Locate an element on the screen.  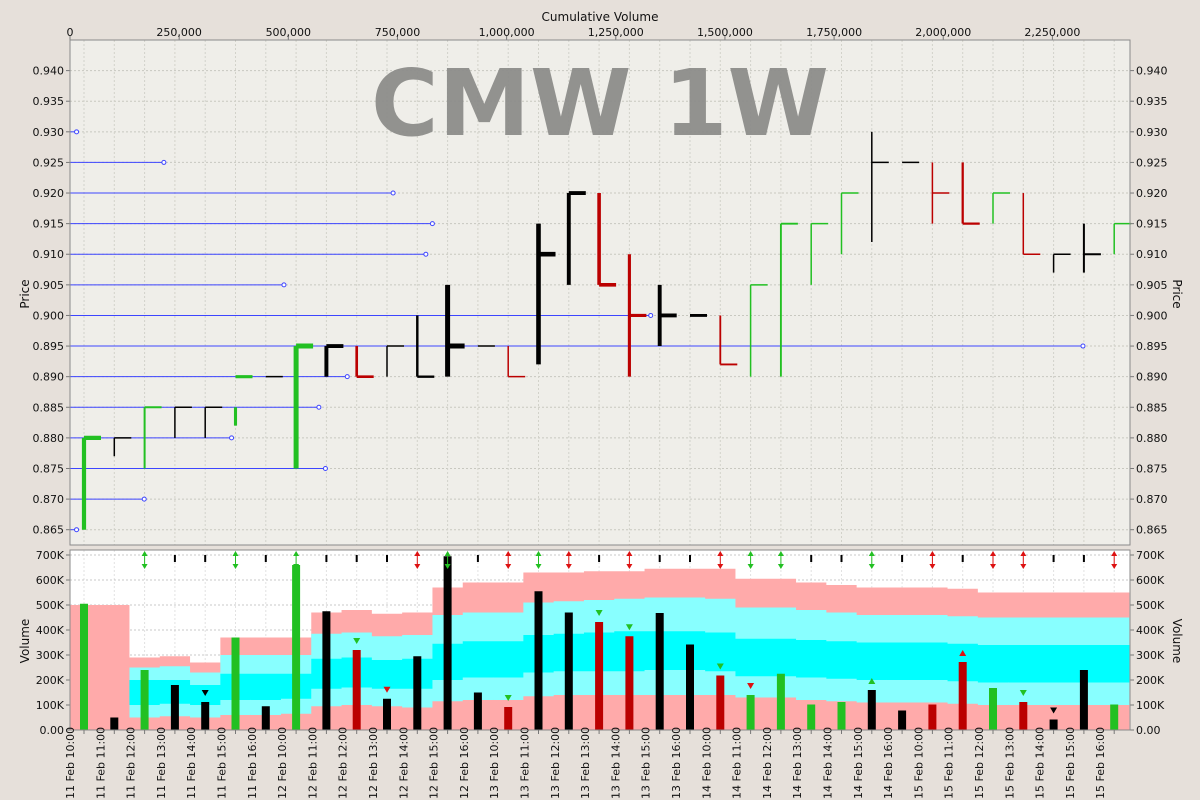
watermark: CMW 1W is located at coordinates (600, 103).